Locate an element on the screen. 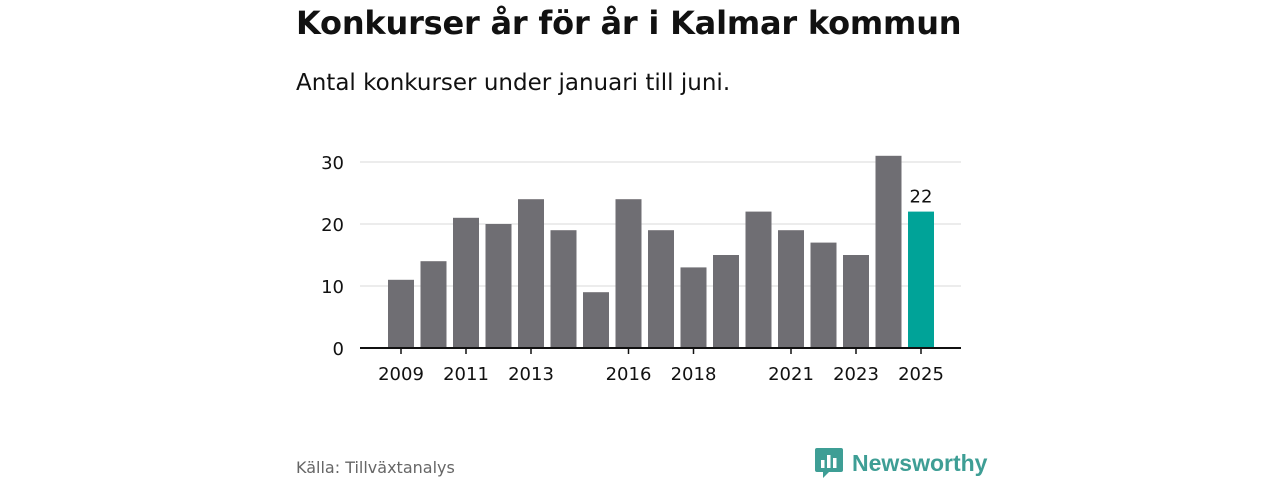  data-labels: 22 is located at coordinates (921, 197).